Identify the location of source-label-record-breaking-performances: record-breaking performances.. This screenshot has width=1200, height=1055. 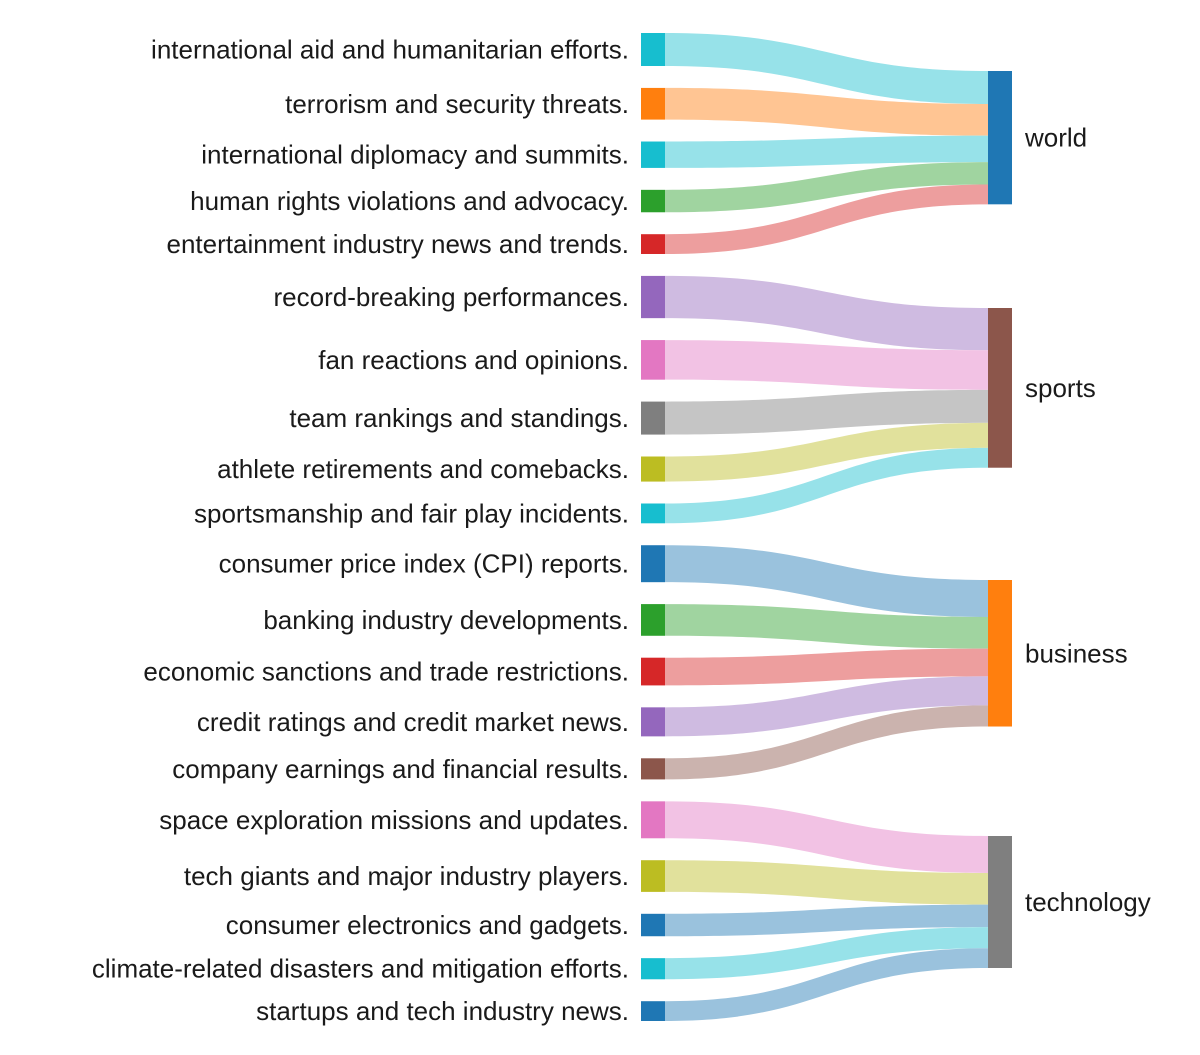
(452, 297).